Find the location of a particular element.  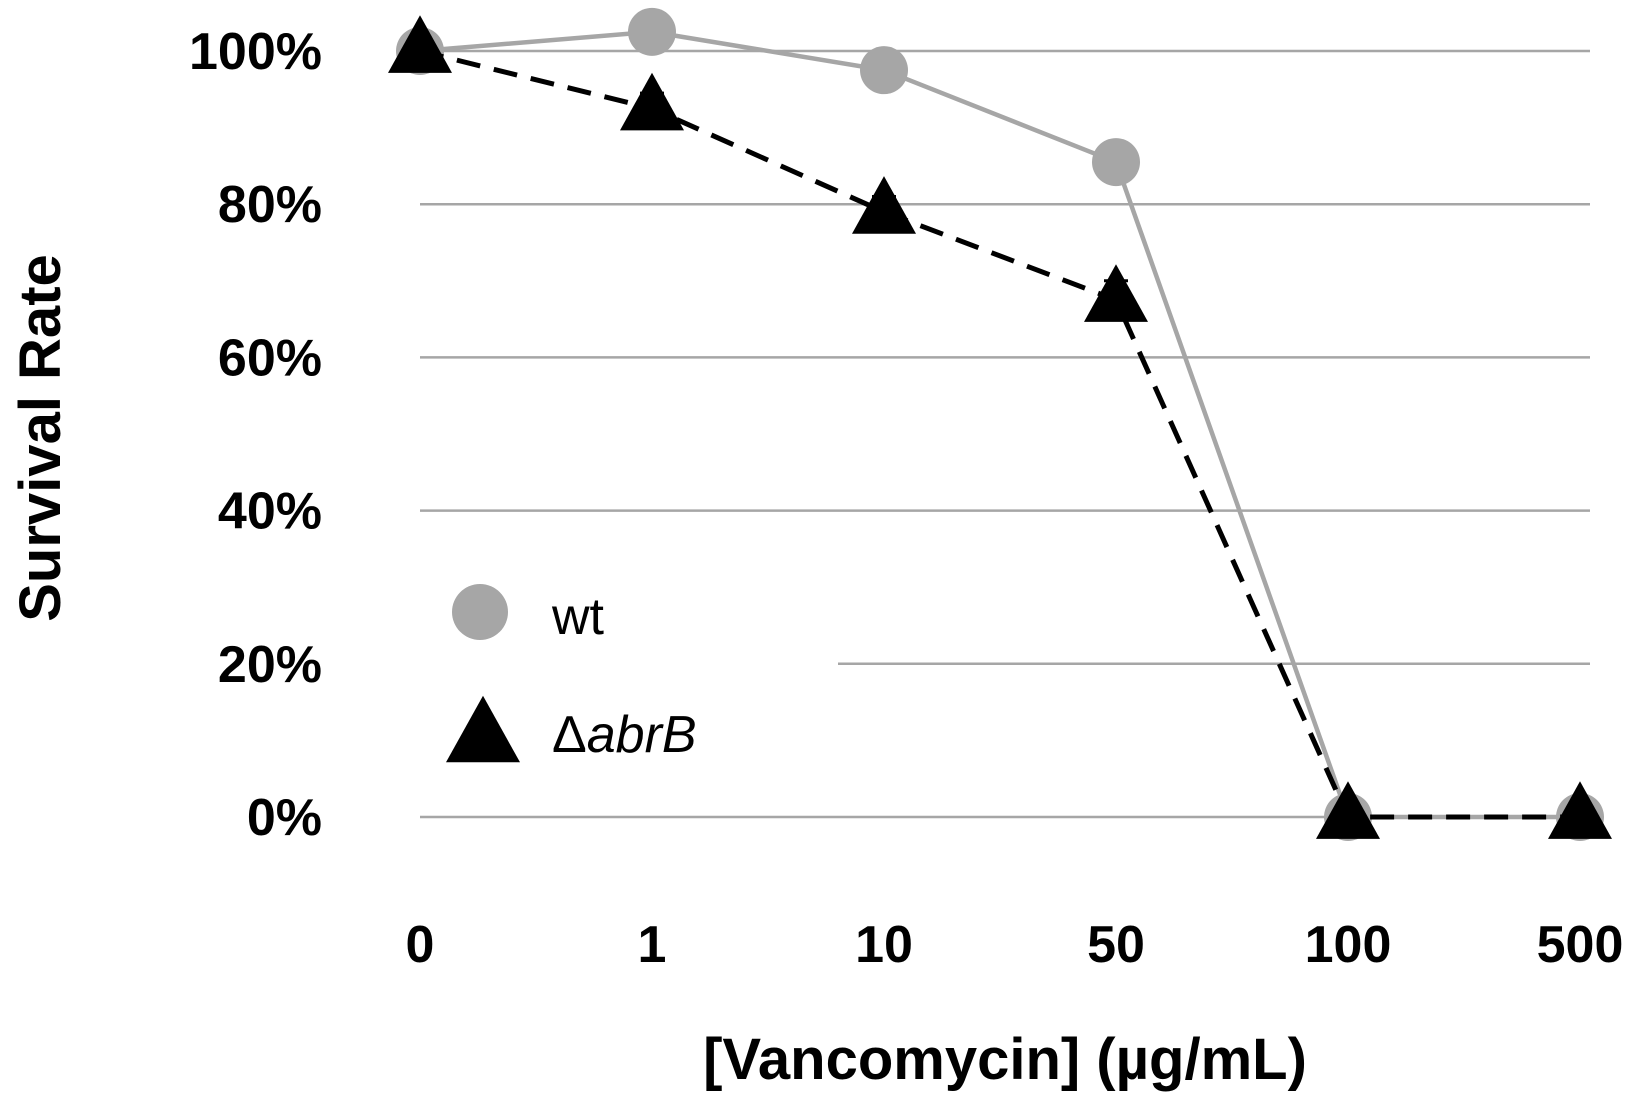

x-tick-labels: 0 1 10 50 100 500 is located at coordinates (1015, 945).